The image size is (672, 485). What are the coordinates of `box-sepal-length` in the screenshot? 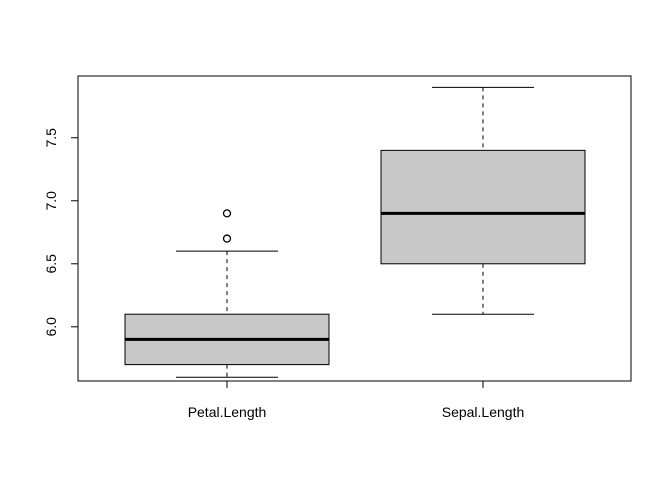 It's located at (483, 200).